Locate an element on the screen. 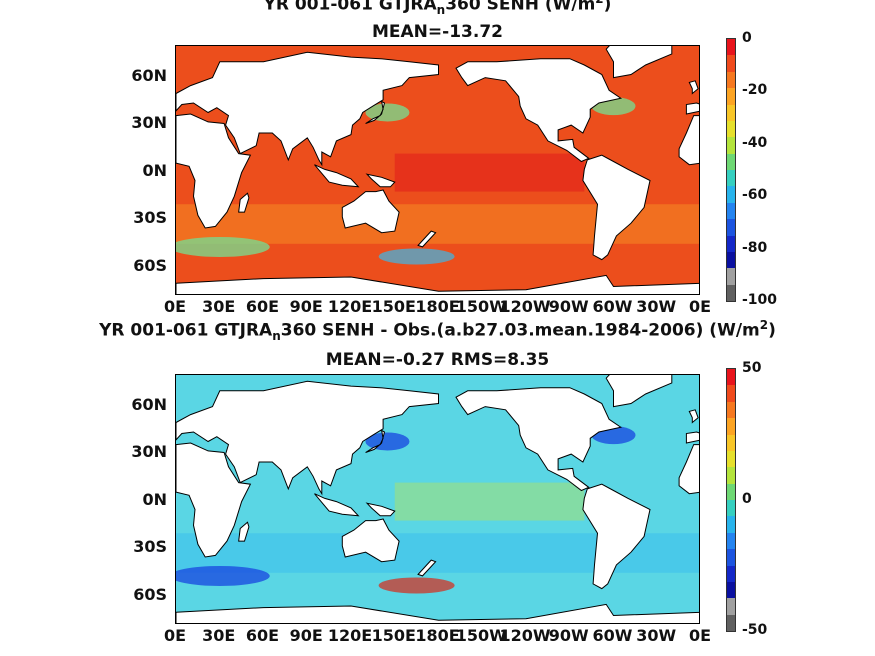 The image size is (875, 656). lon-label: 30W is located at coordinates (656, 306).